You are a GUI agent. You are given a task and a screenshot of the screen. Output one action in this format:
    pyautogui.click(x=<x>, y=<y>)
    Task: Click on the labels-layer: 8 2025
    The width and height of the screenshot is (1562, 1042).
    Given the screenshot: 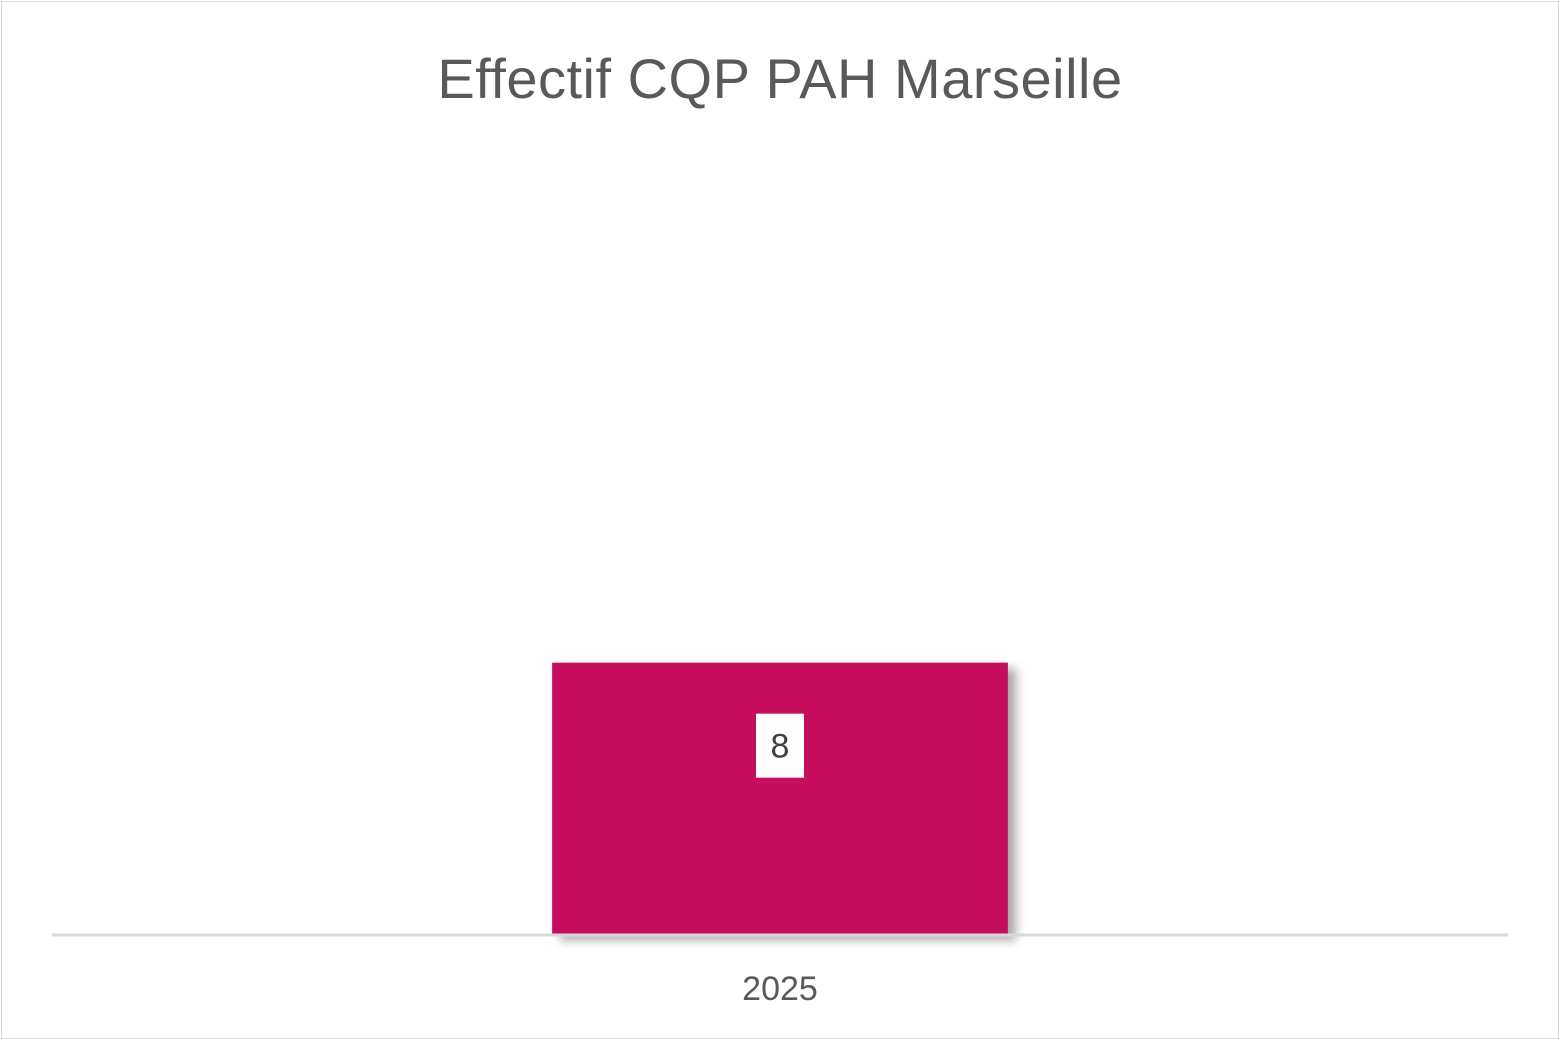 What is the action you would take?
    pyautogui.click(x=780, y=860)
    